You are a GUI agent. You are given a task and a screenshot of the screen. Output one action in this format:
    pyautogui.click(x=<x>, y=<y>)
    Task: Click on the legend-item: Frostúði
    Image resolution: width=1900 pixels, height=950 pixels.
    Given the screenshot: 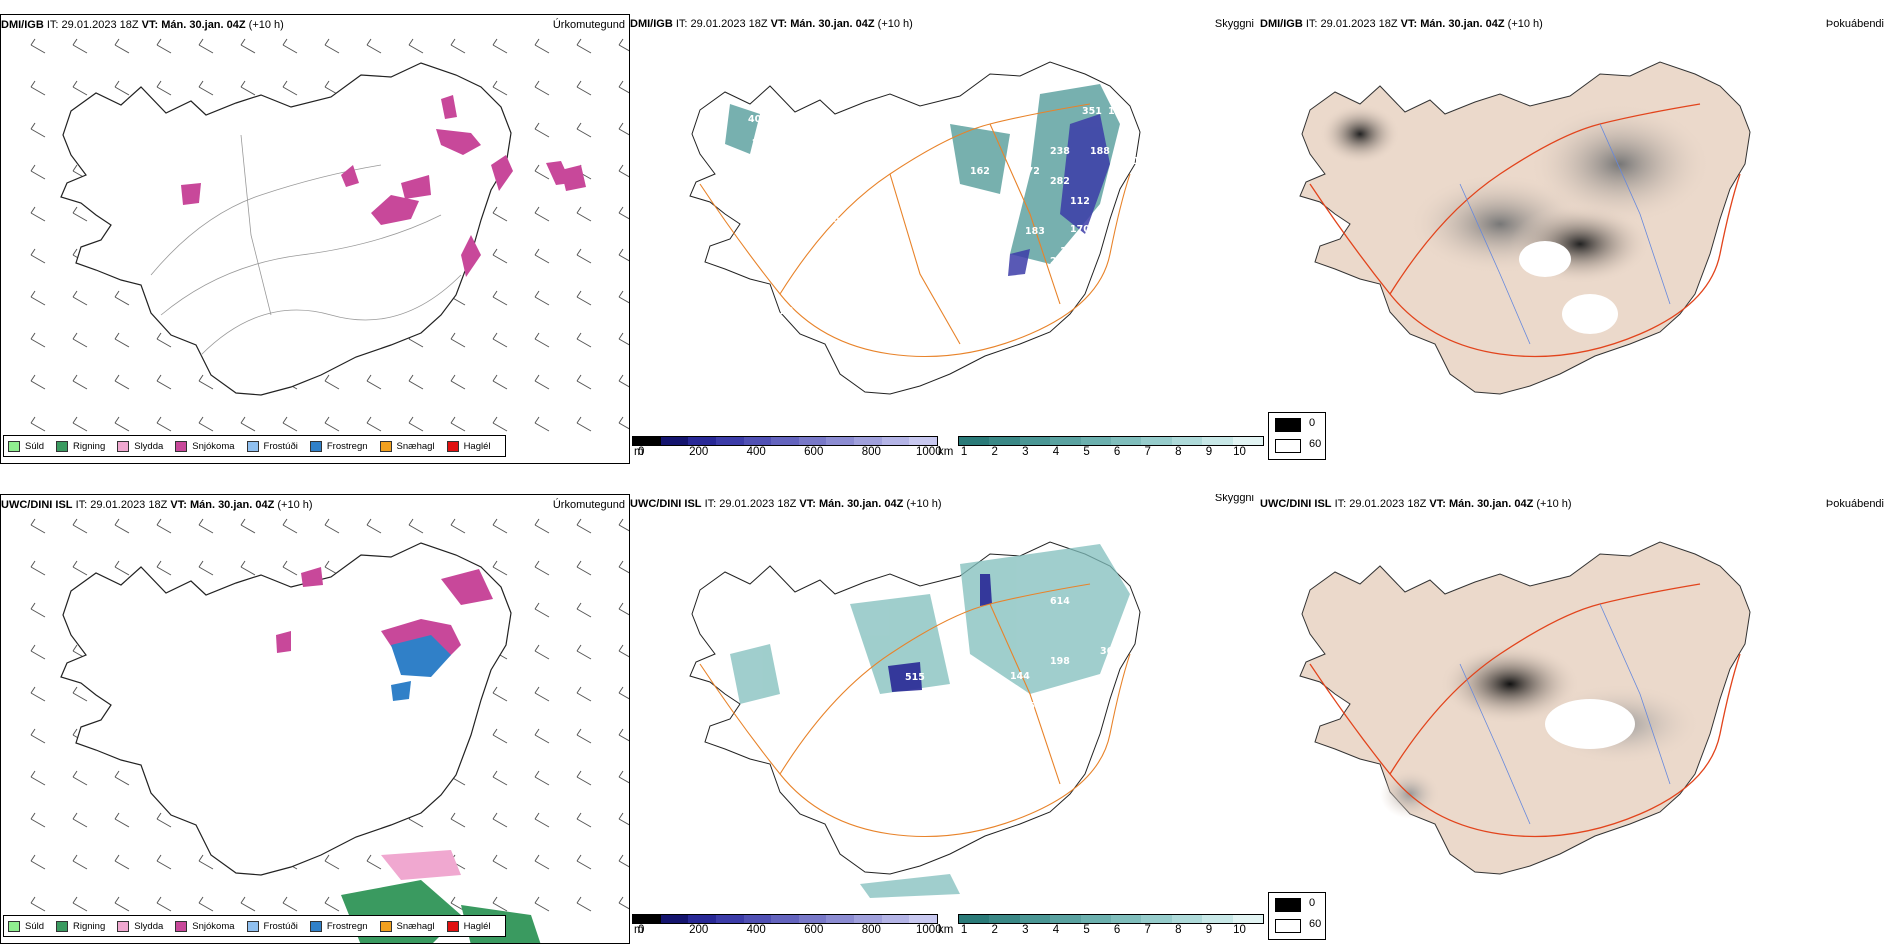 What is the action you would take?
    pyautogui.click(x=272, y=926)
    